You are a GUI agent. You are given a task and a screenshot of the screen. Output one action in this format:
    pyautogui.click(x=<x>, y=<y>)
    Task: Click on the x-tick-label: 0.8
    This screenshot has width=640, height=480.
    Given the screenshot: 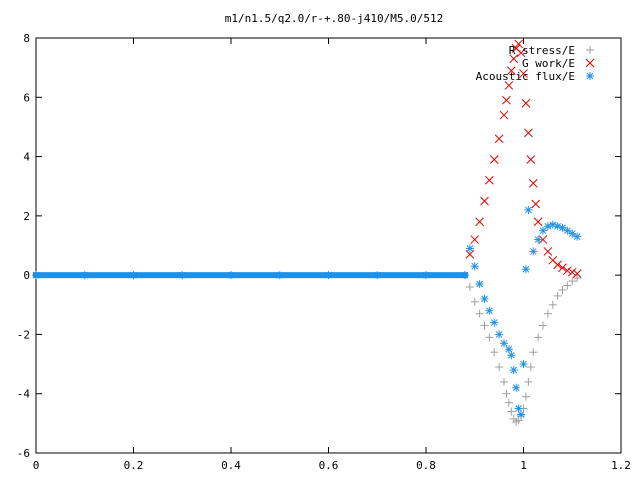 What is the action you would take?
    pyautogui.click(x=426, y=465)
    